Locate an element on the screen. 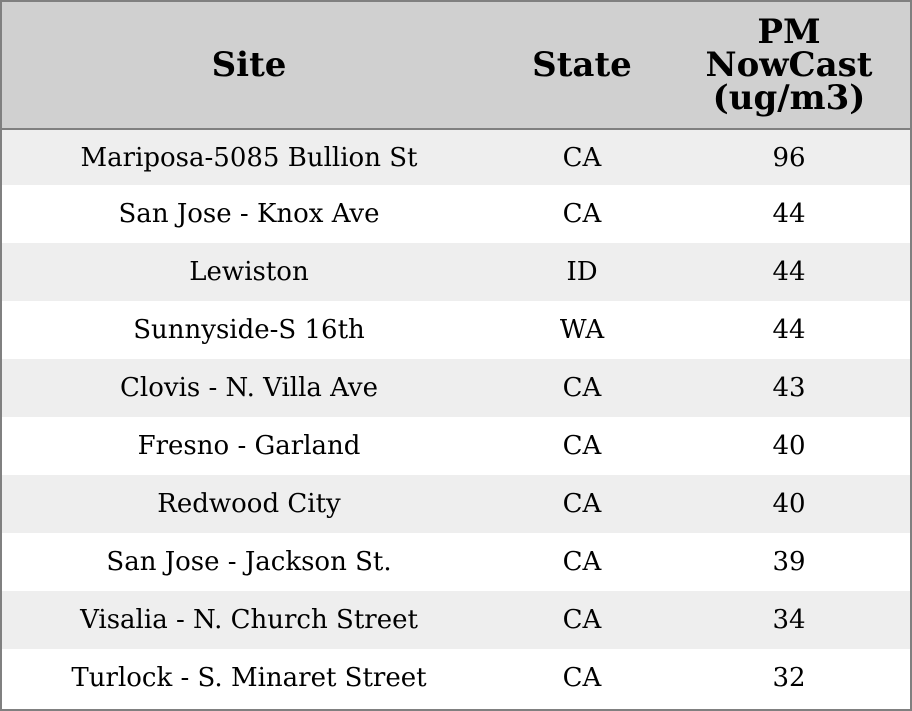 This screenshot has height=711, width=912. site-cell: Turlock - S. Minaret Street is located at coordinates (249, 678).